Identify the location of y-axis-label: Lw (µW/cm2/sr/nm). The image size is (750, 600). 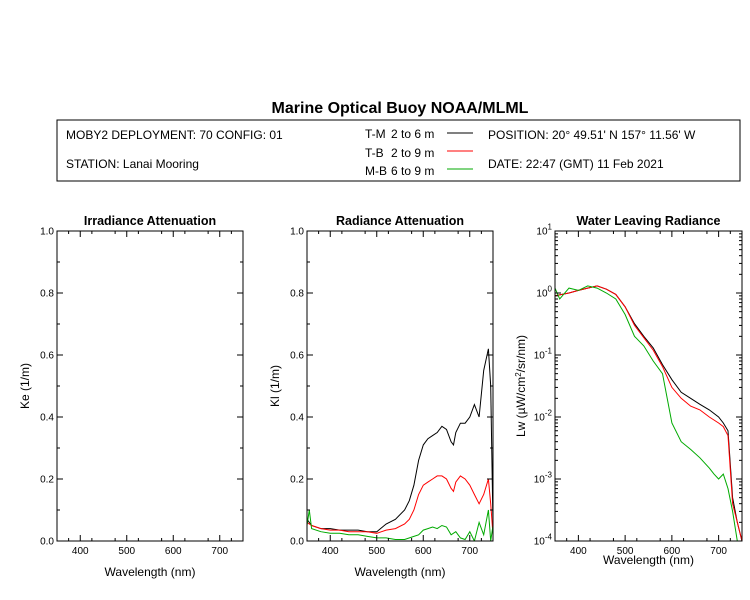
(521, 386).